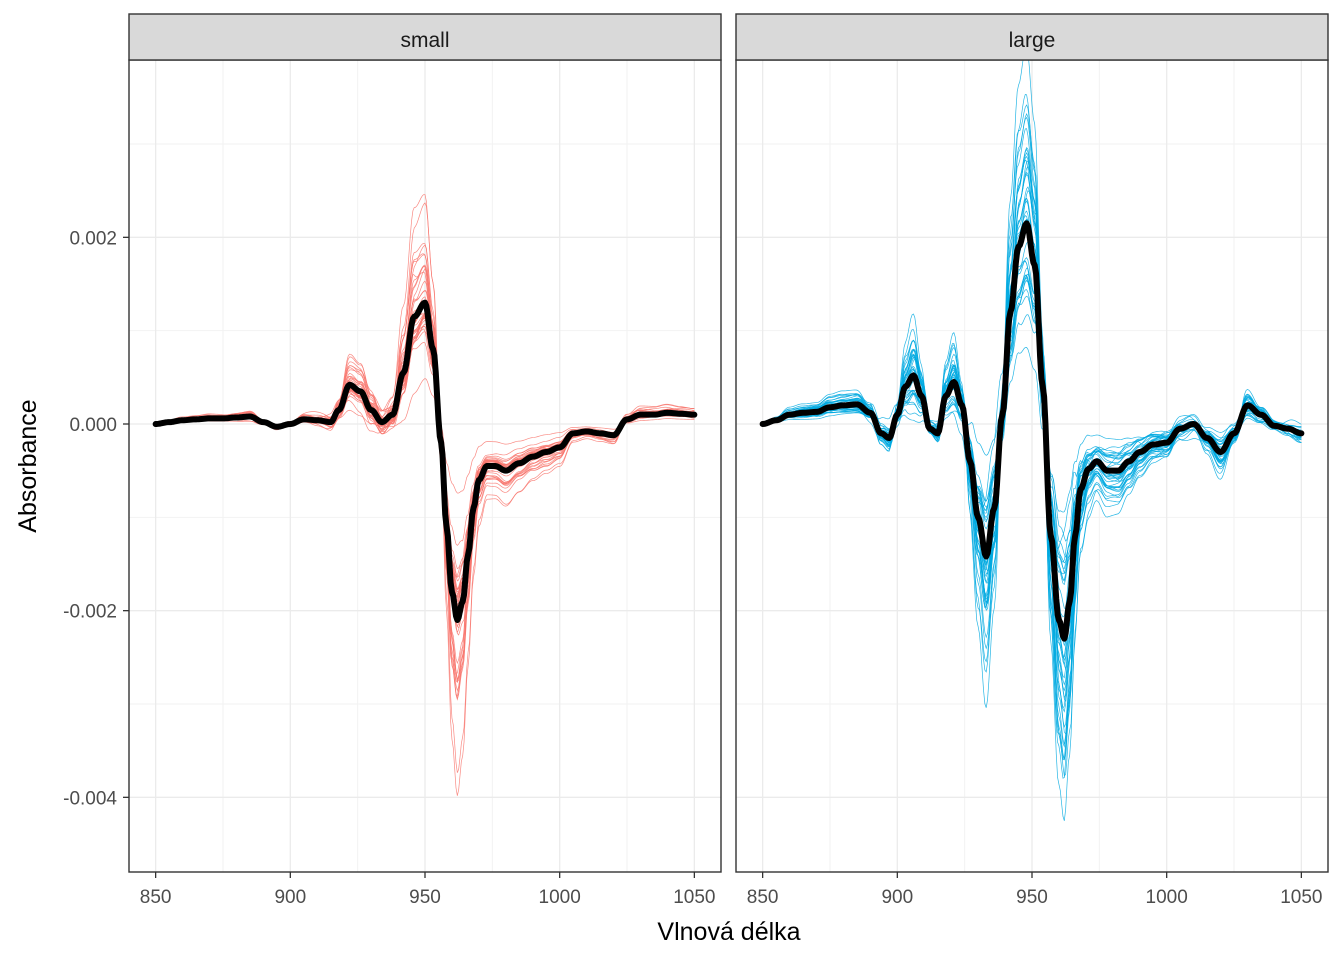 This screenshot has width=1344, height=960. Describe the element at coordinates (93, 425) in the screenshot. I see `y-tick-label: 0.000` at that location.